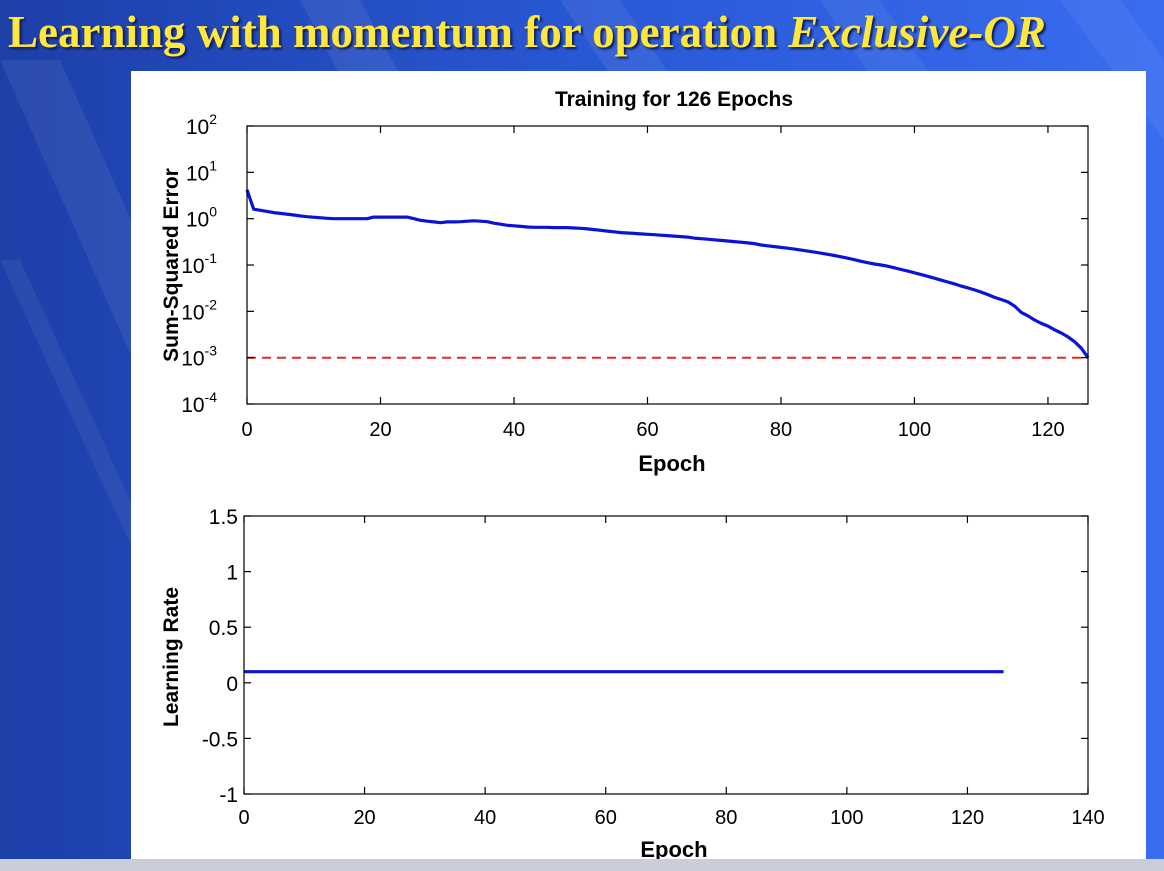 The width and height of the screenshot is (1164, 871). I want to click on lr-x-tick-label: 140, so click(1087, 818).